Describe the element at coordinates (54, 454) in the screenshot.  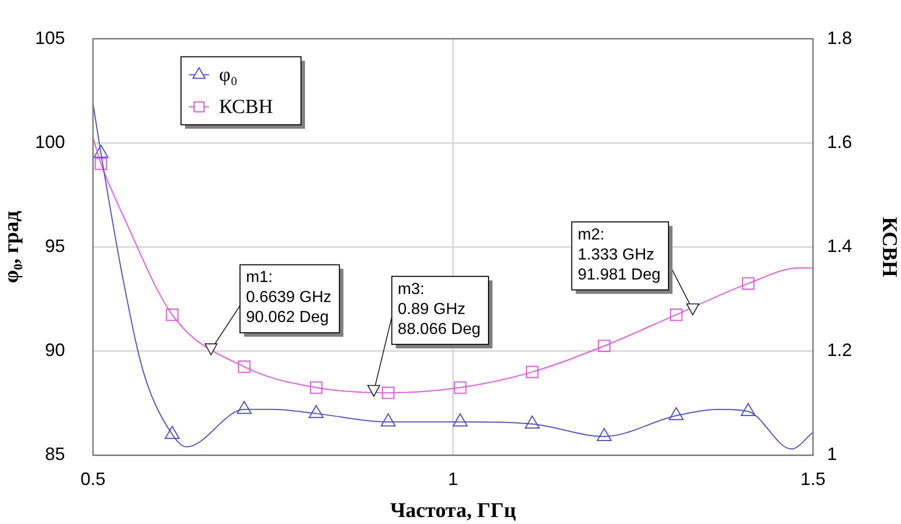
I see `y-tick-label: 85` at that location.